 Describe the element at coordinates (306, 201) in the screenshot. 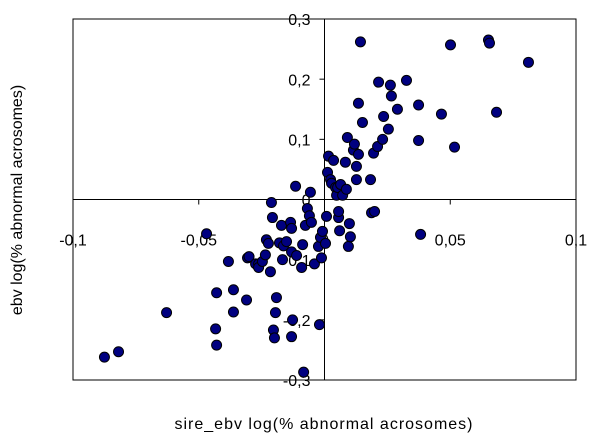

I see `y-tick-label: 0` at that location.